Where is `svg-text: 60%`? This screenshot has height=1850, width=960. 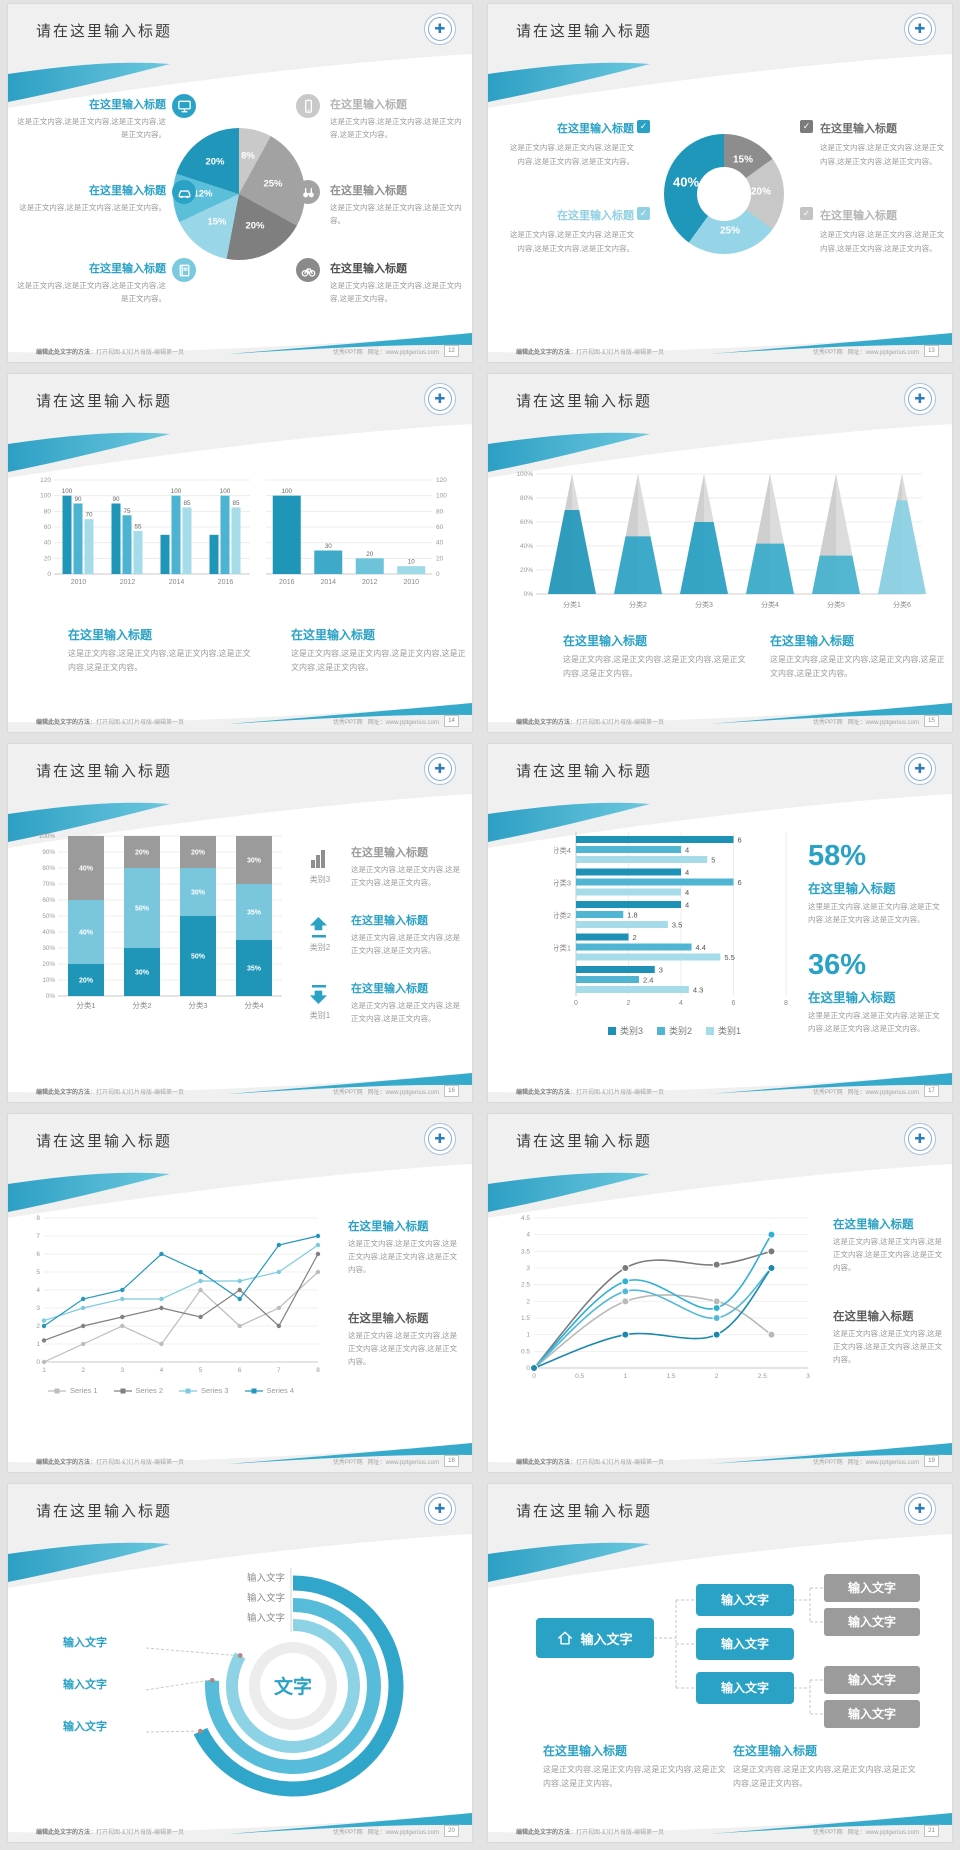
svg-text: 60% is located at coordinates (48, 900).